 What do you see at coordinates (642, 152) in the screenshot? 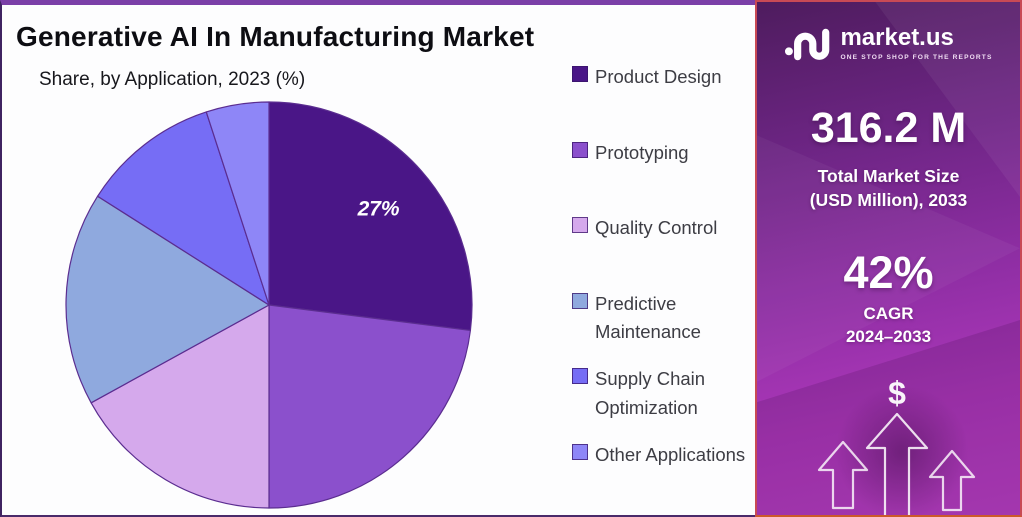
I see `legend-label: Prototyping` at bounding box center [642, 152].